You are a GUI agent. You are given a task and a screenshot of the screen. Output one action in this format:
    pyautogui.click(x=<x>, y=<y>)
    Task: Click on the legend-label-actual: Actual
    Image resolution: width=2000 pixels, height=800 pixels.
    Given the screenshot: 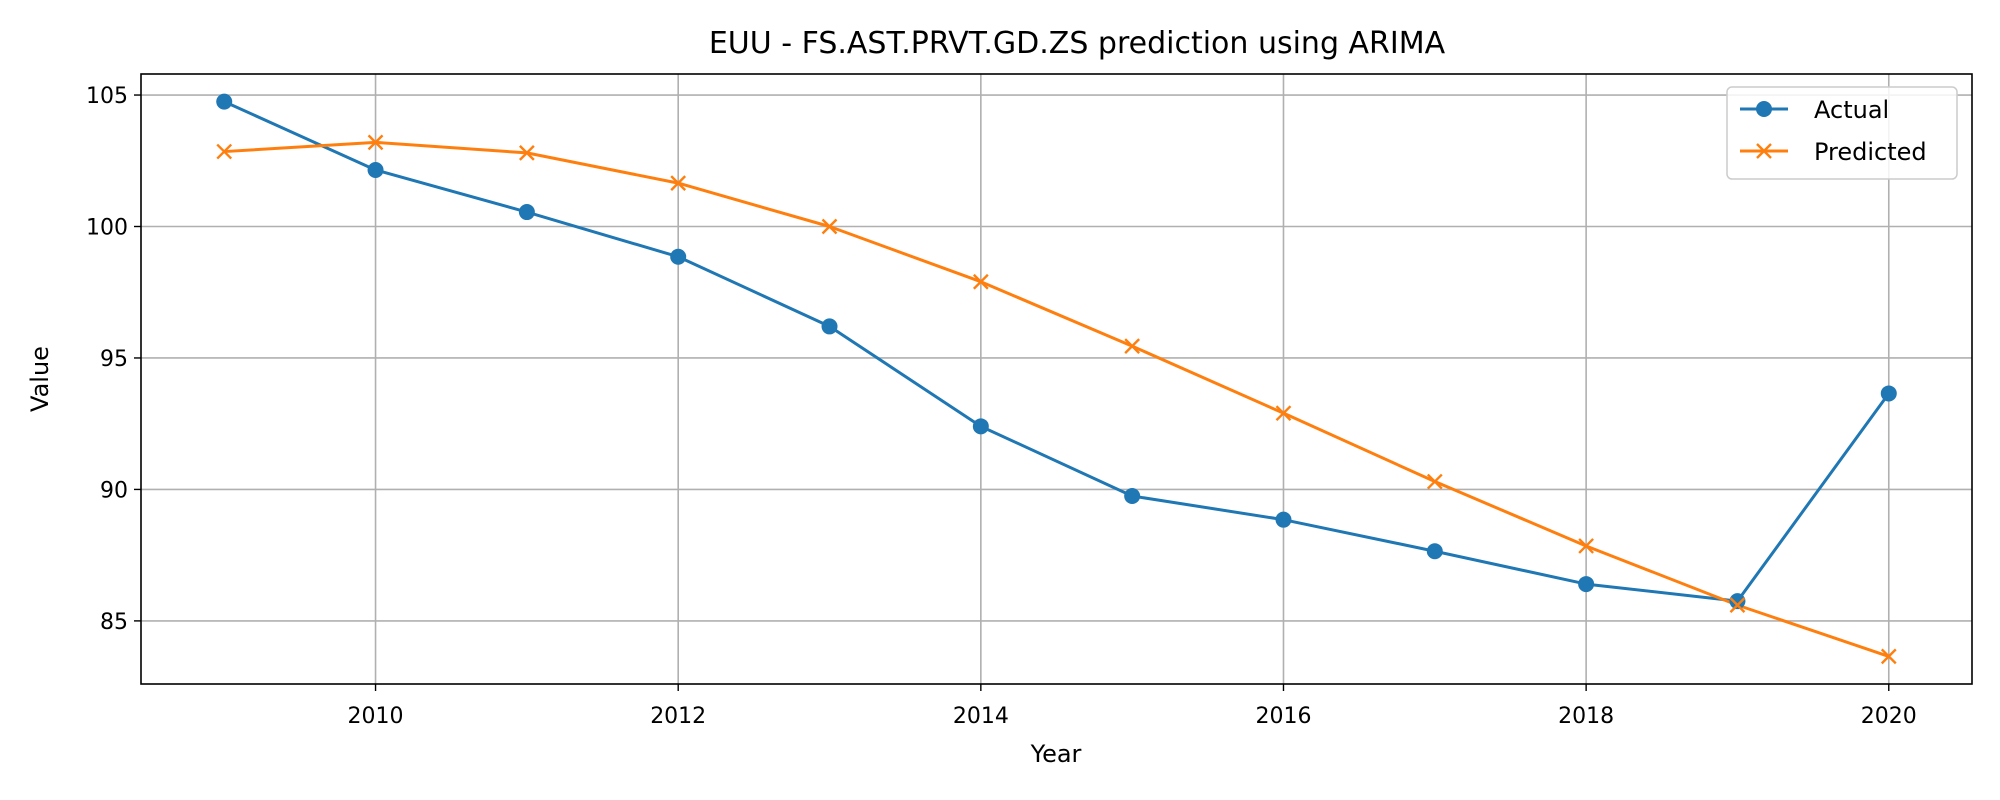 What is the action you would take?
    pyautogui.click(x=1851, y=110)
    